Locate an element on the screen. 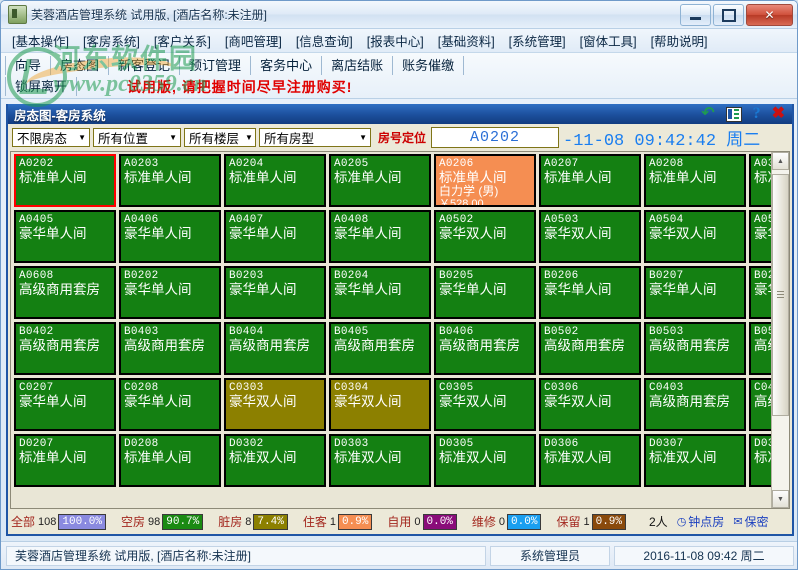 This screenshot has height=570, width=798. room-cell: B0404 高级商用套房 is located at coordinates (275, 348).